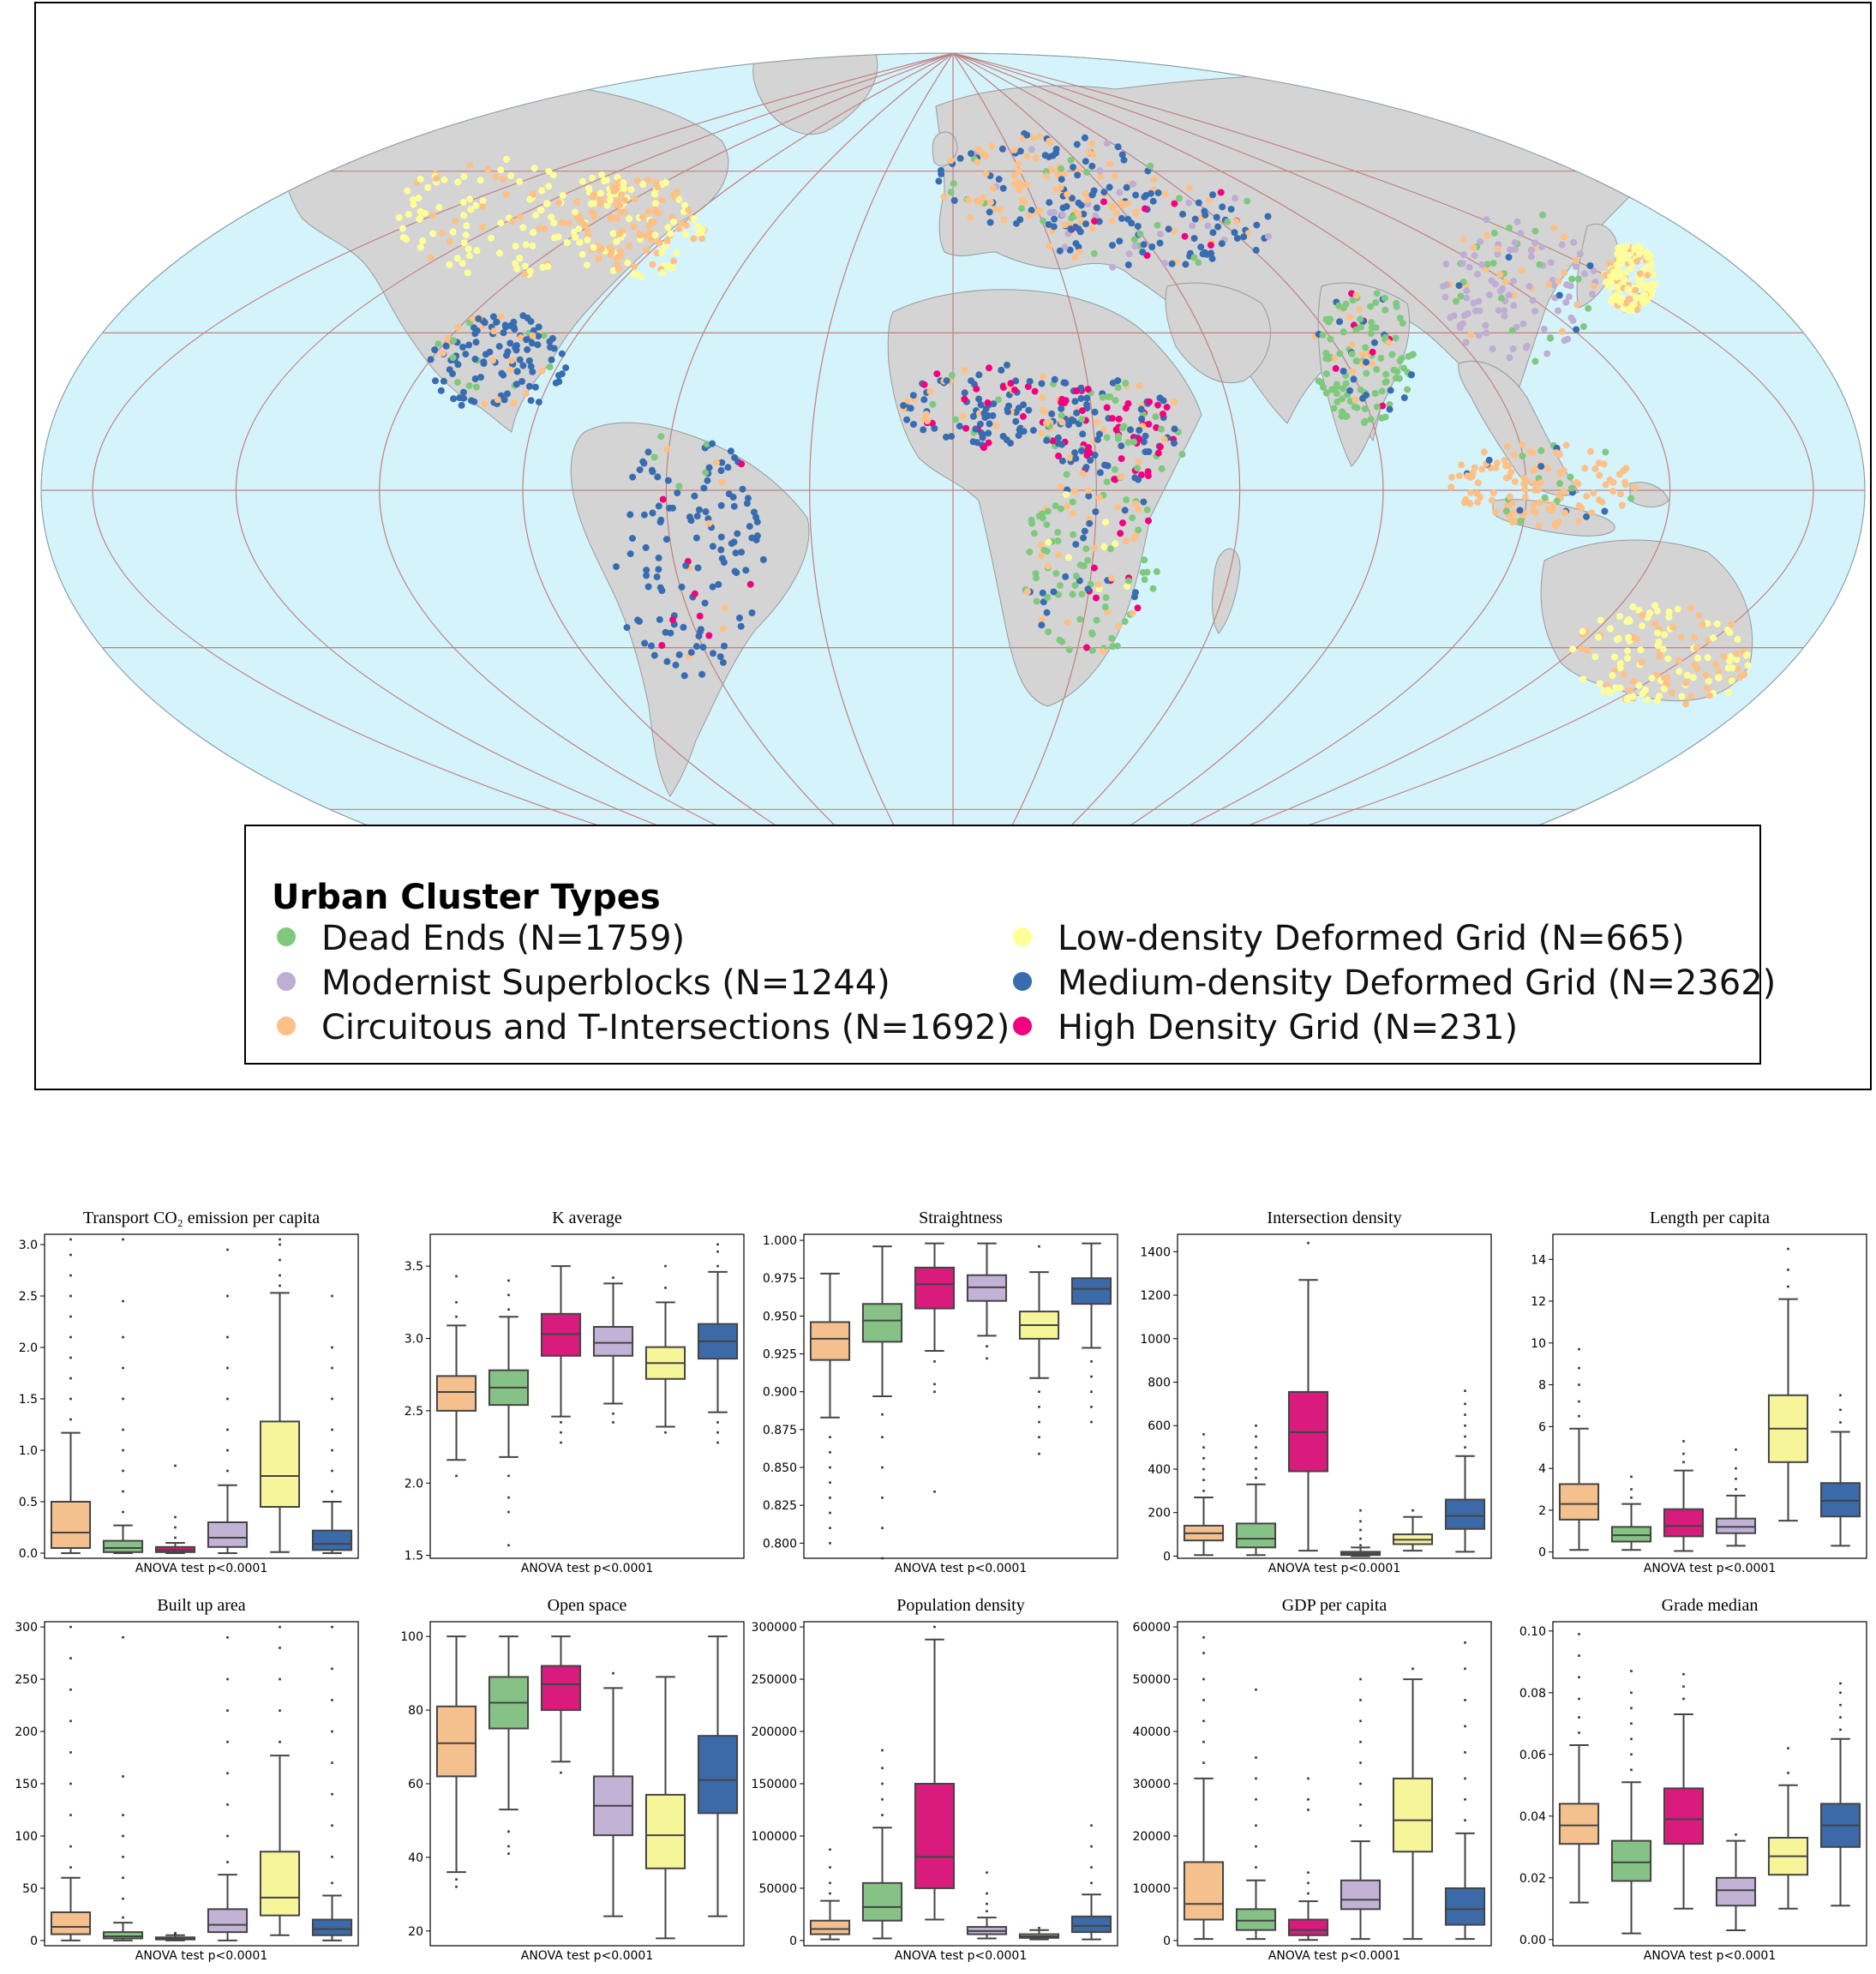 This screenshot has width=1876, height=1974. What do you see at coordinates (26, 1680) in the screenshot?
I see `y-tick-label: 250` at bounding box center [26, 1680].